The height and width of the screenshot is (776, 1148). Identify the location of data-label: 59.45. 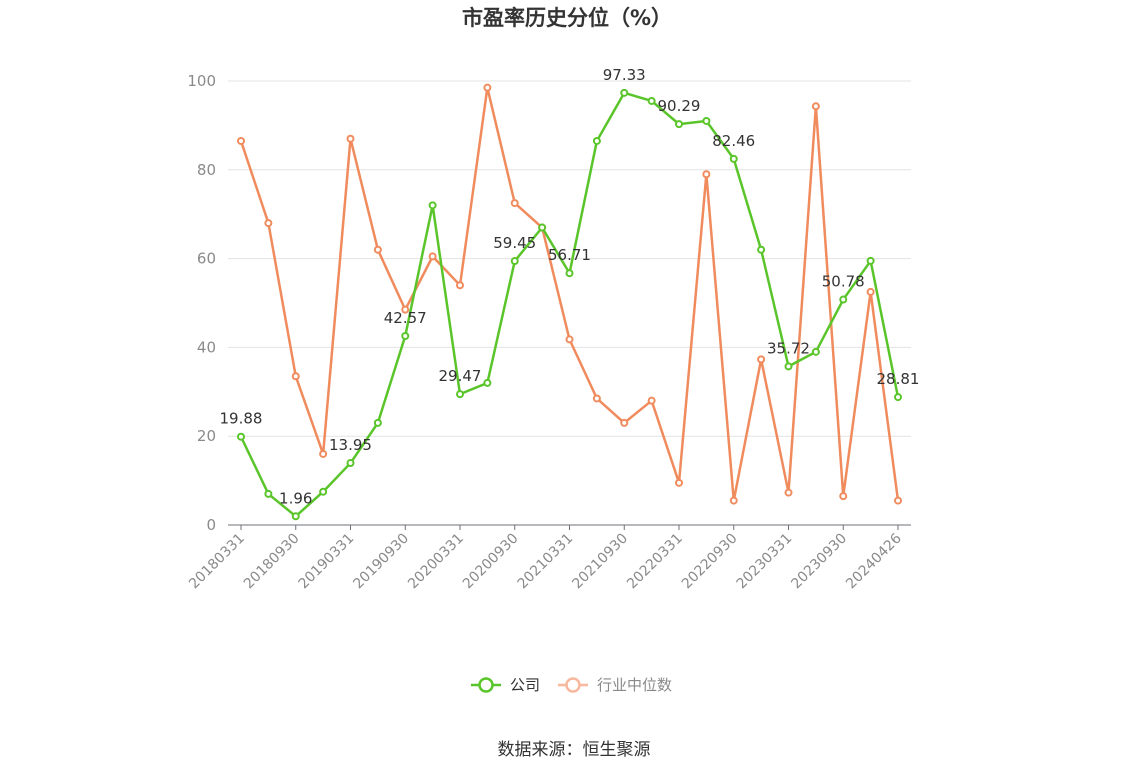
(514, 243).